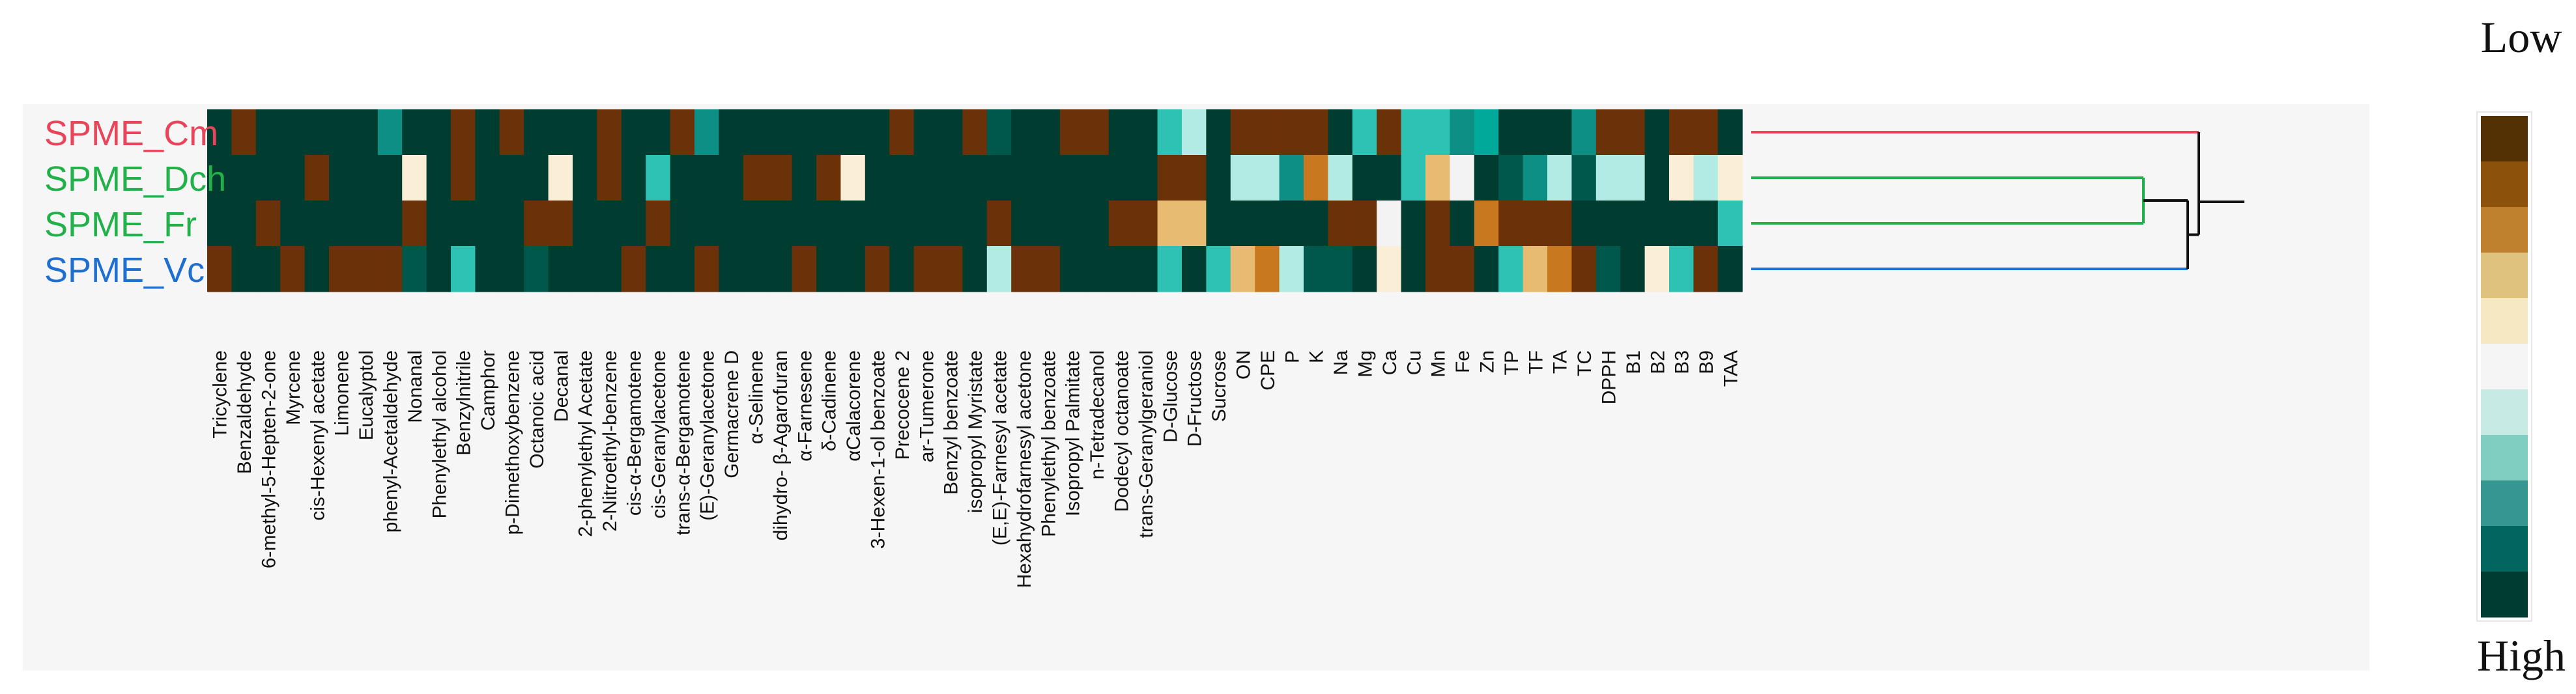 The height and width of the screenshot is (694, 2576). What do you see at coordinates (2504, 412) in the screenshot?
I see `legend-swatch` at bounding box center [2504, 412].